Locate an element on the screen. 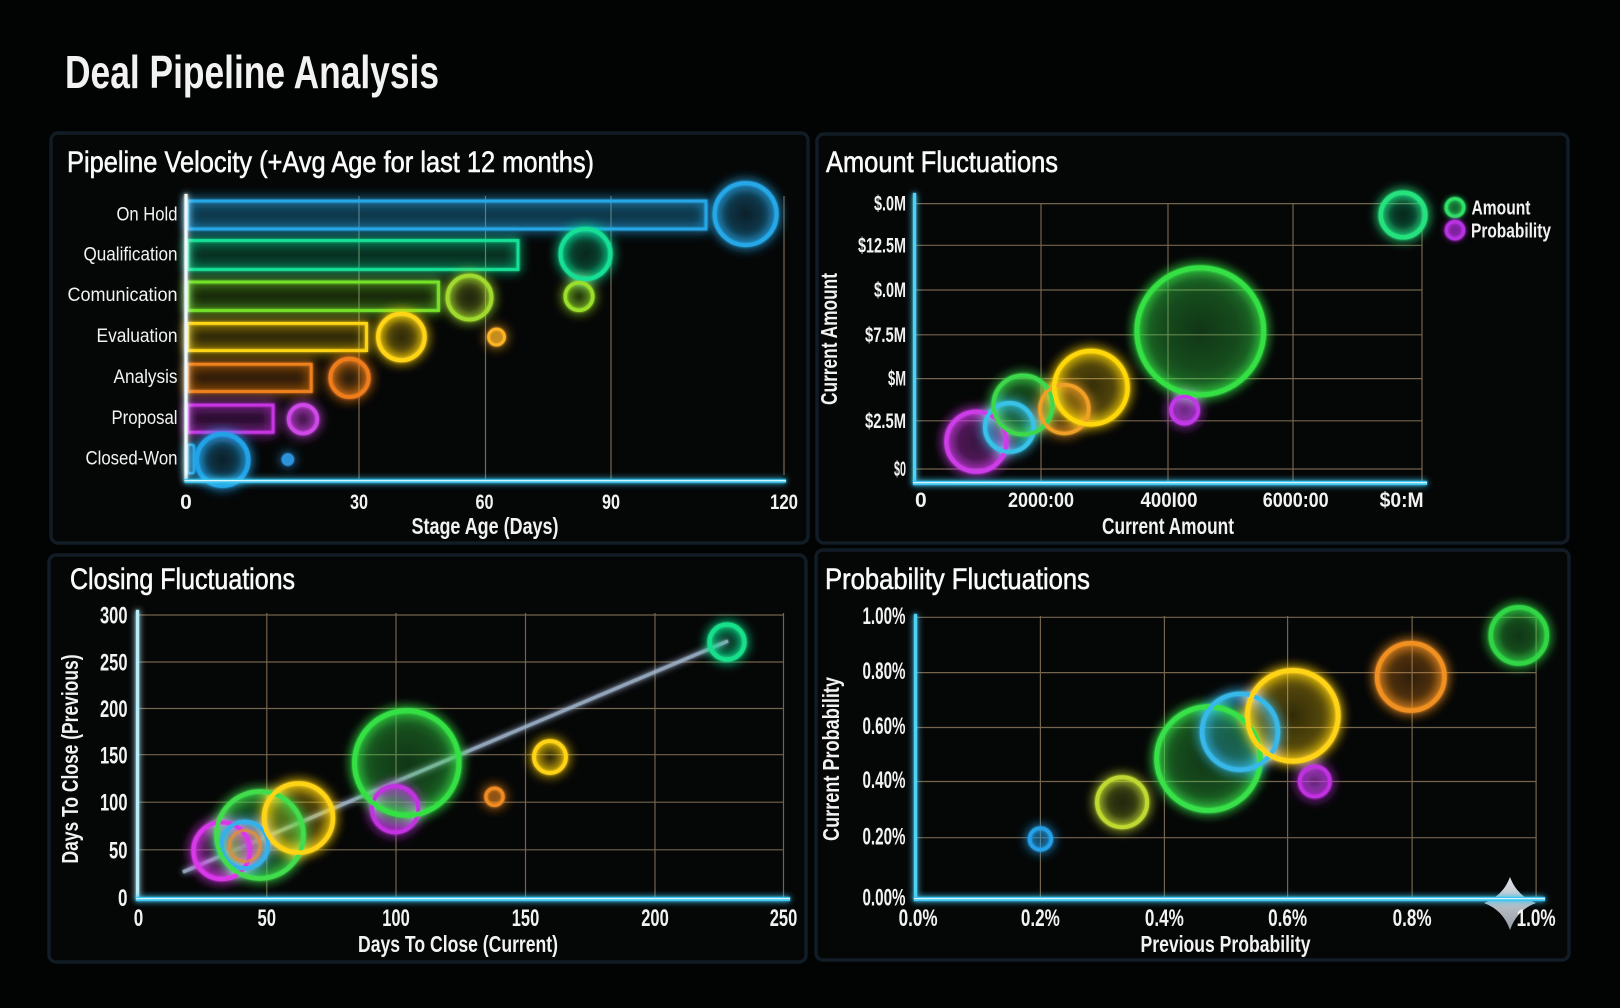  svg-text: Deal Pipeline Analysis is located at coordinates (252, 72).